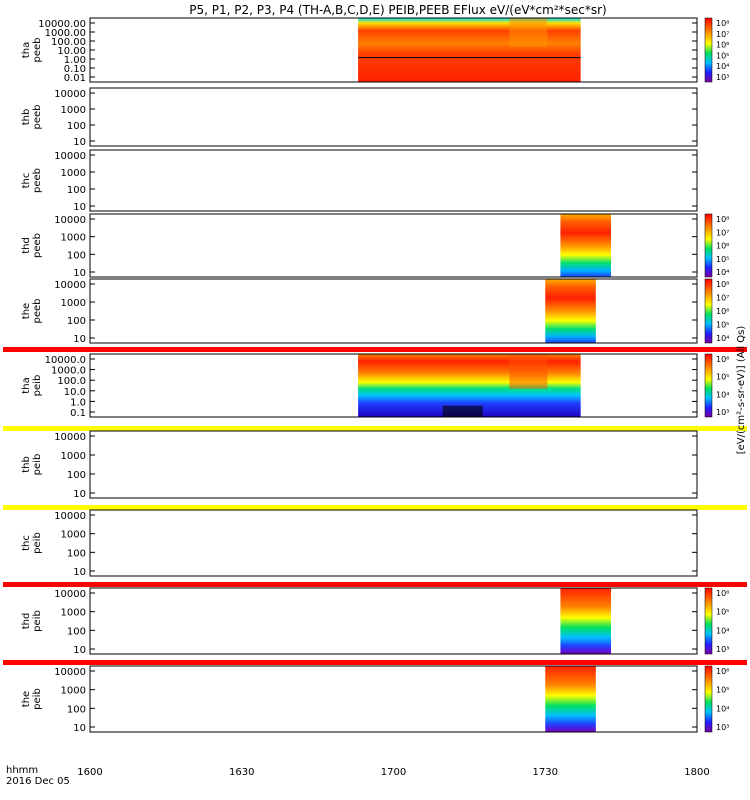  I want to click on y-tick-label: 0.01, so click(75, 78).